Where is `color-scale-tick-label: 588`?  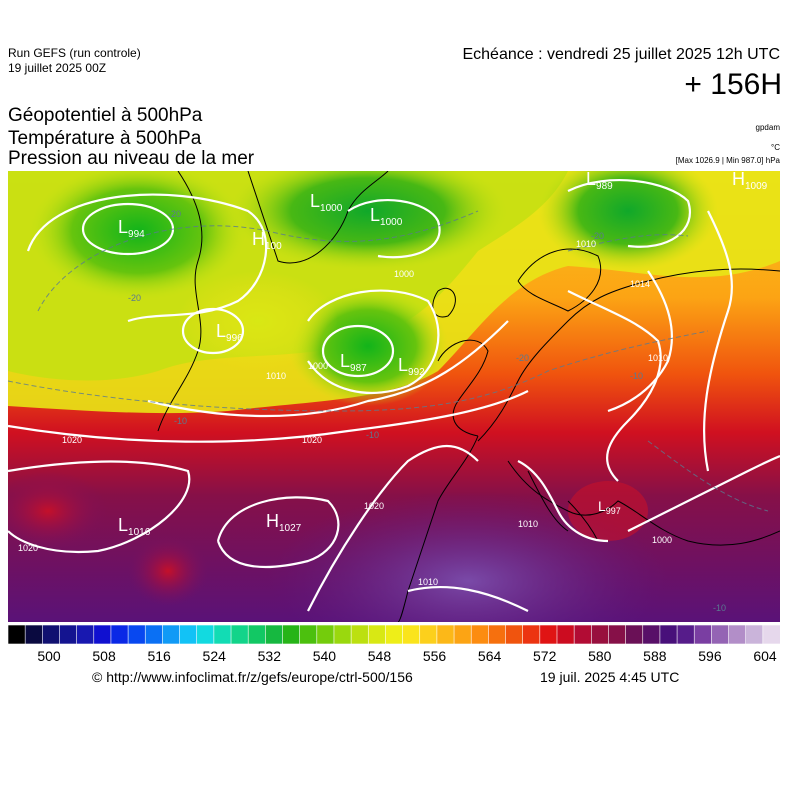
color-scale-tick-label: 588 is located at coordinates (655, 656).